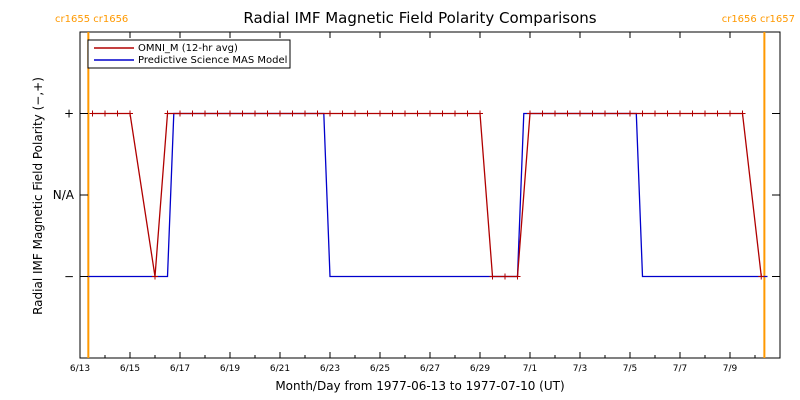 Image resolution: width=800 pixels, height=400 pixels. What do you see at coordinates (180, 369) in the screenshot?
I see `x-tick-label: 6/17` at bounding box center [180, 369].